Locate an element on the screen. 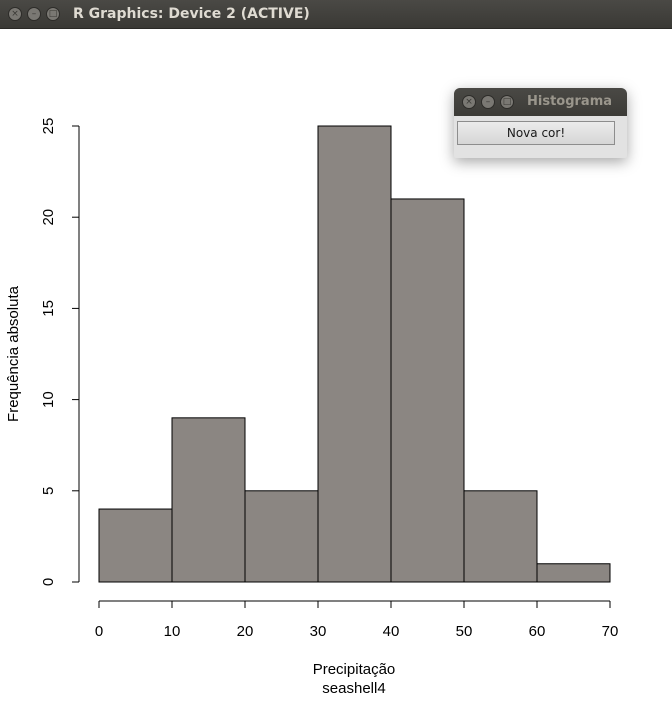 This screenshot has height=704, width=672. x-axis-label: Precipitação is located at coordinates (354, 669).